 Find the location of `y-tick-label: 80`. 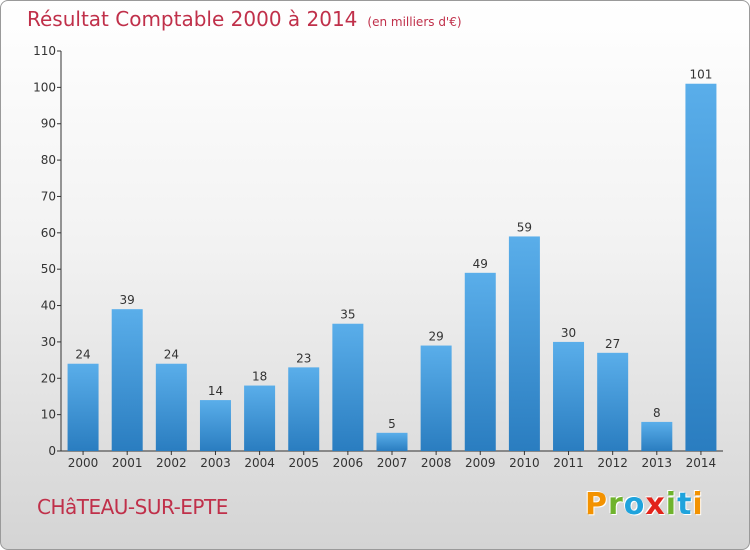

y-tick-label: 80 is located at coordinates (48, 160).